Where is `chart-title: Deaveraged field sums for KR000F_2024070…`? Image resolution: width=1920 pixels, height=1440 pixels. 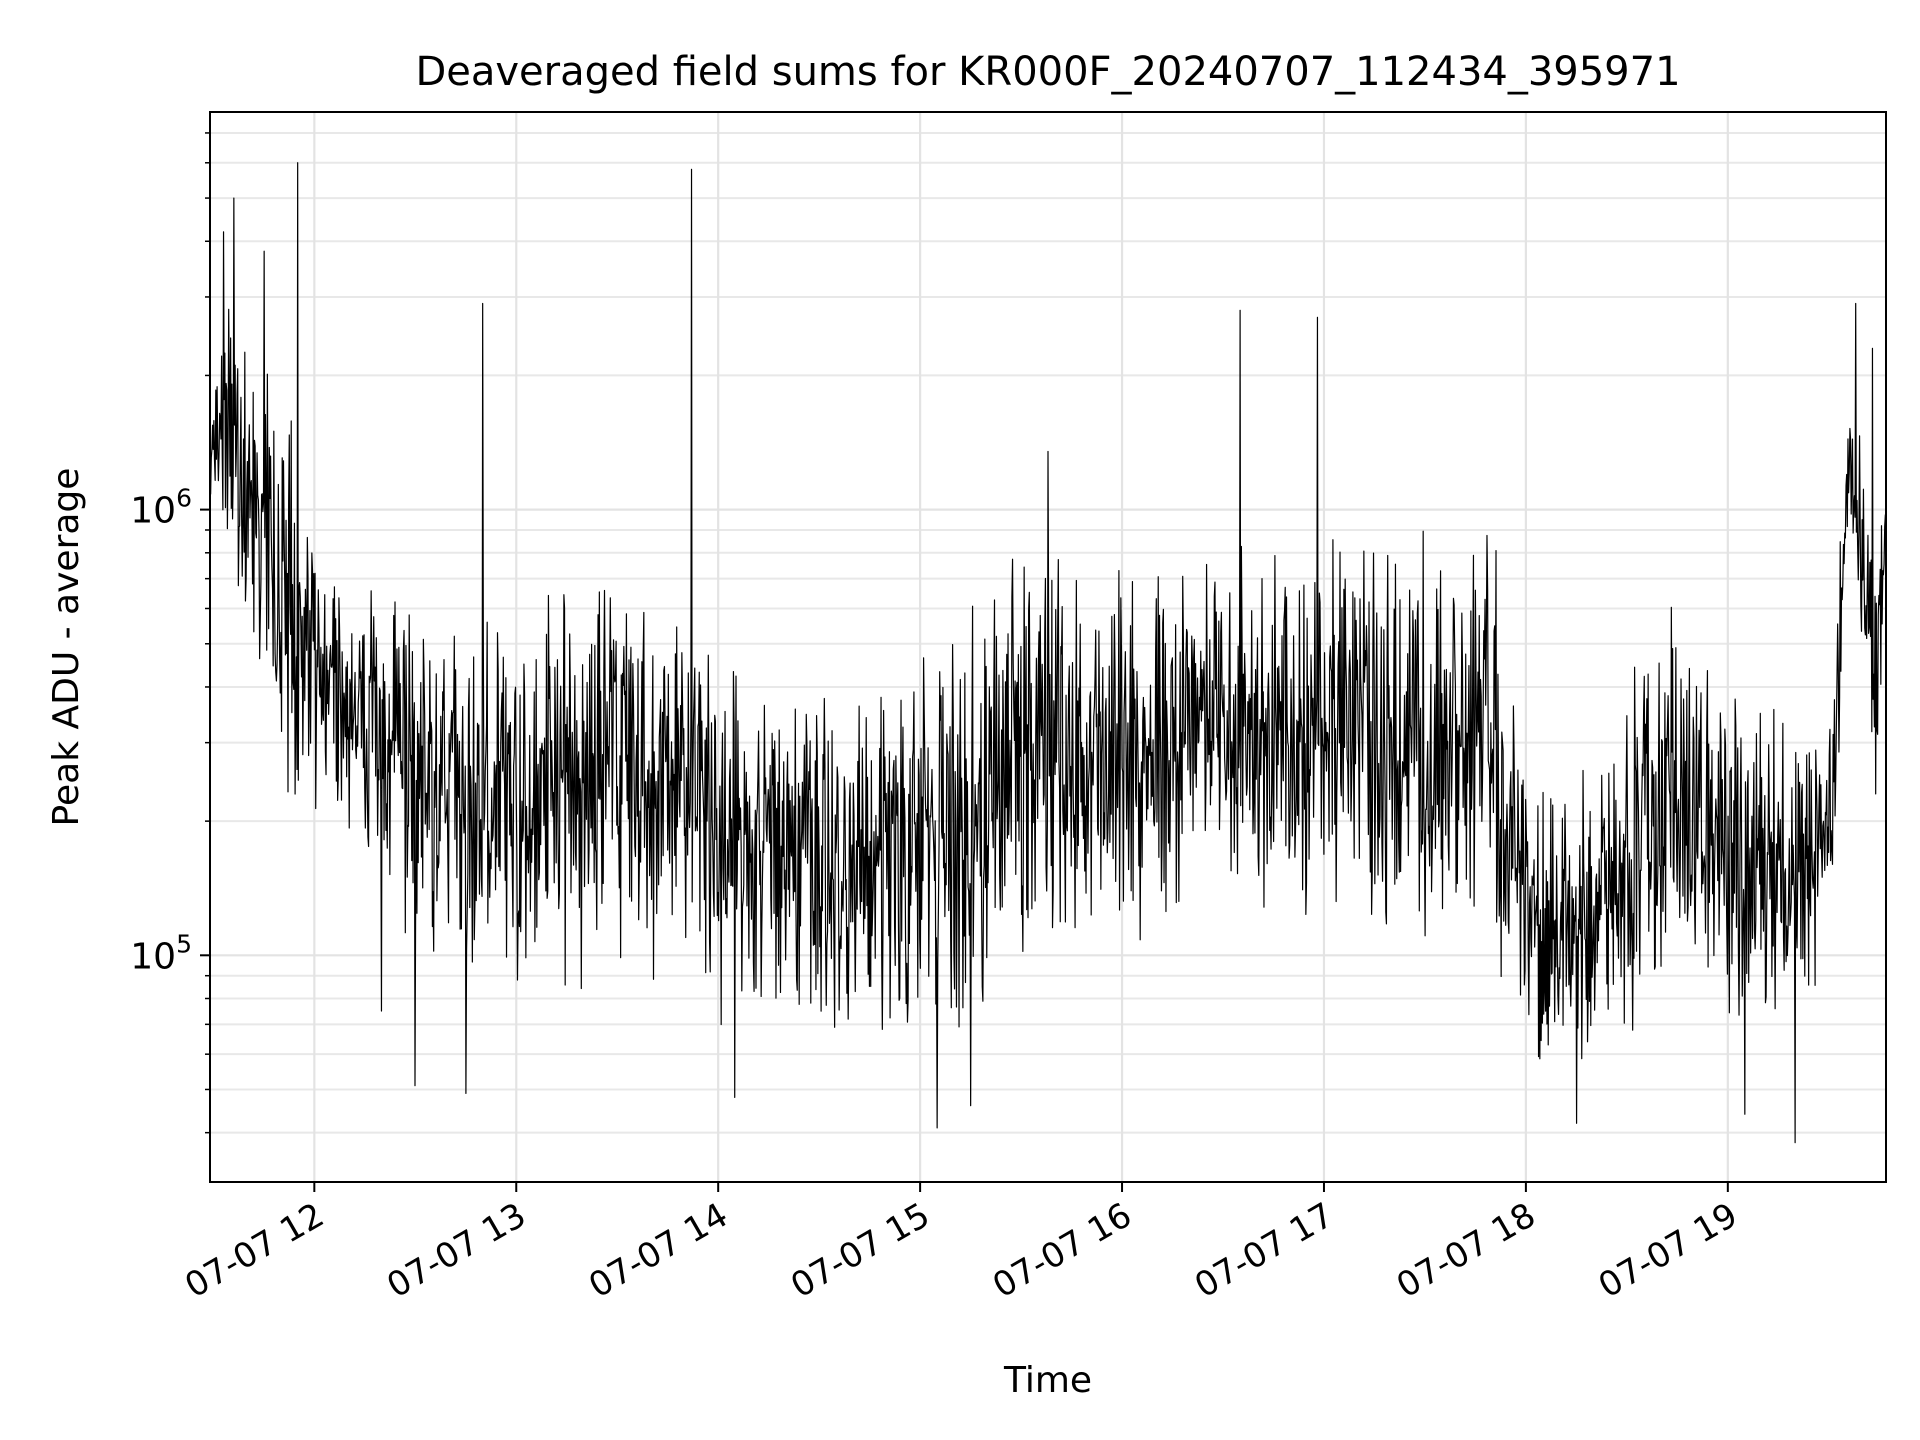 chart-title: Deaveraged field sums for KR000F_2024070… is located at coordinates (1047, 72).